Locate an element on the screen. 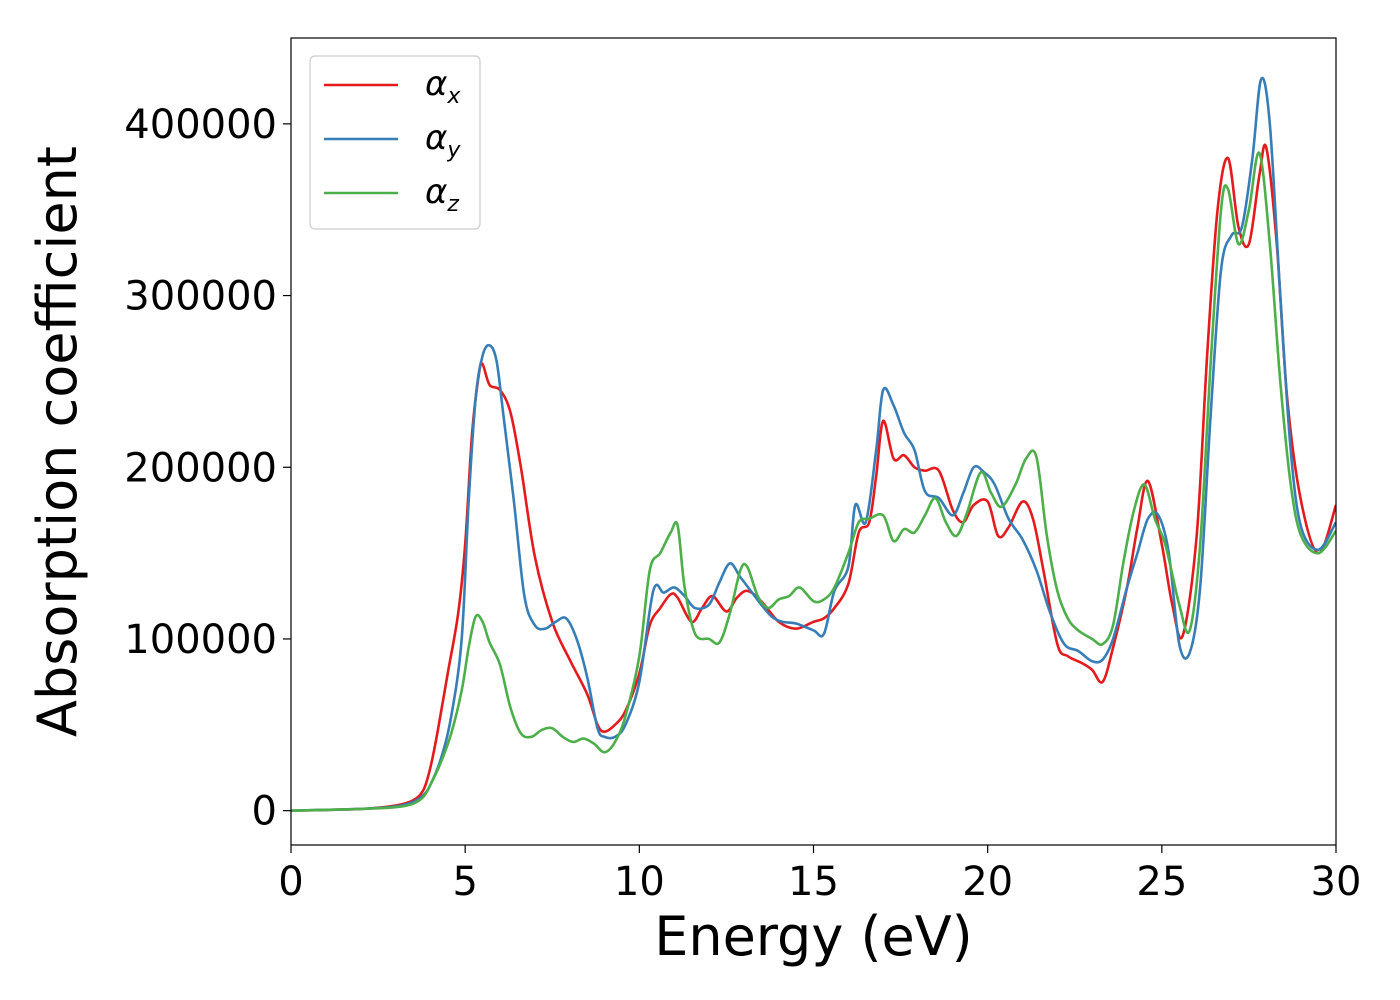 This screenshot has height=1000, width=1400. x-tick-label: 15 is located at coordinates (813, 882).